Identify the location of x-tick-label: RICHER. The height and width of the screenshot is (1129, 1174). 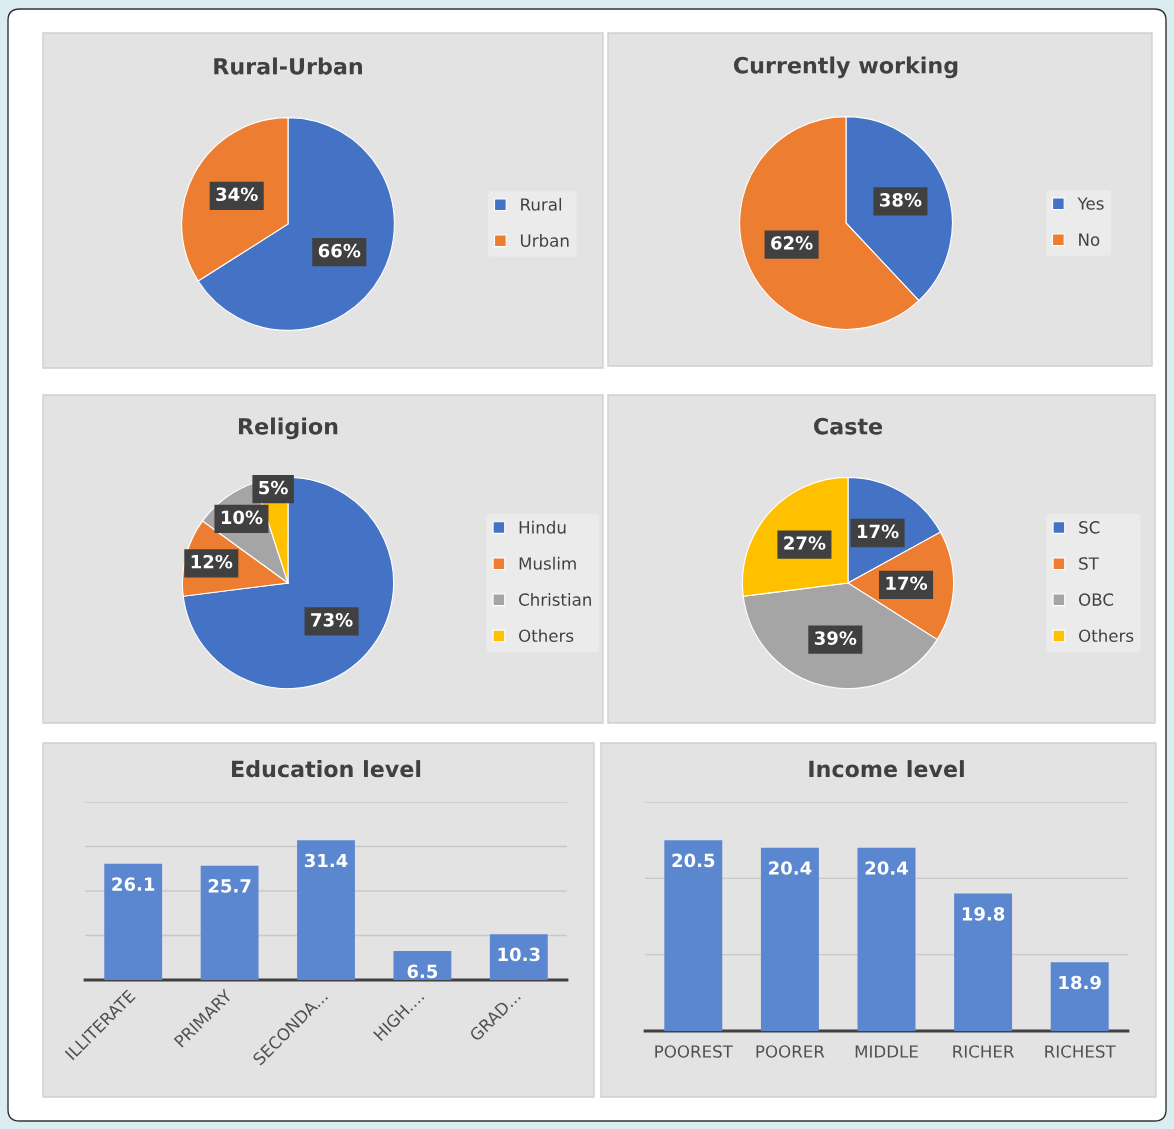
(984, 1051).